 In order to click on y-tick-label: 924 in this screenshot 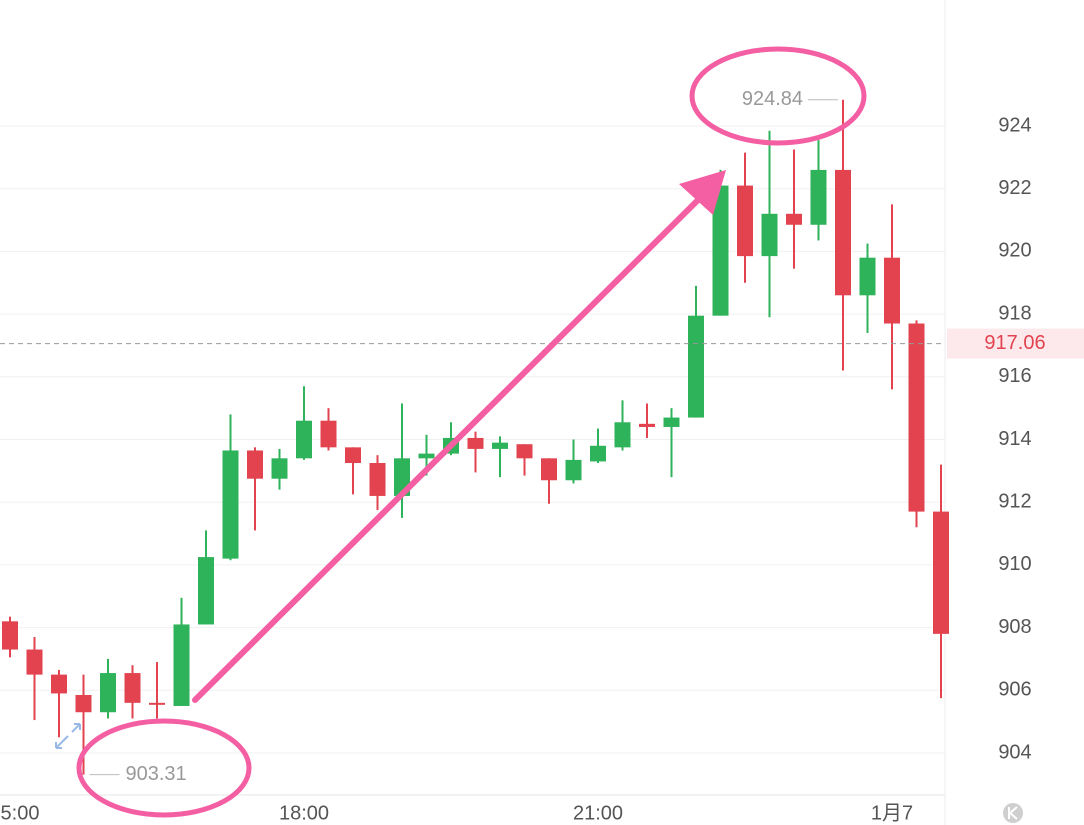, I will do `click(1014, 125)`.